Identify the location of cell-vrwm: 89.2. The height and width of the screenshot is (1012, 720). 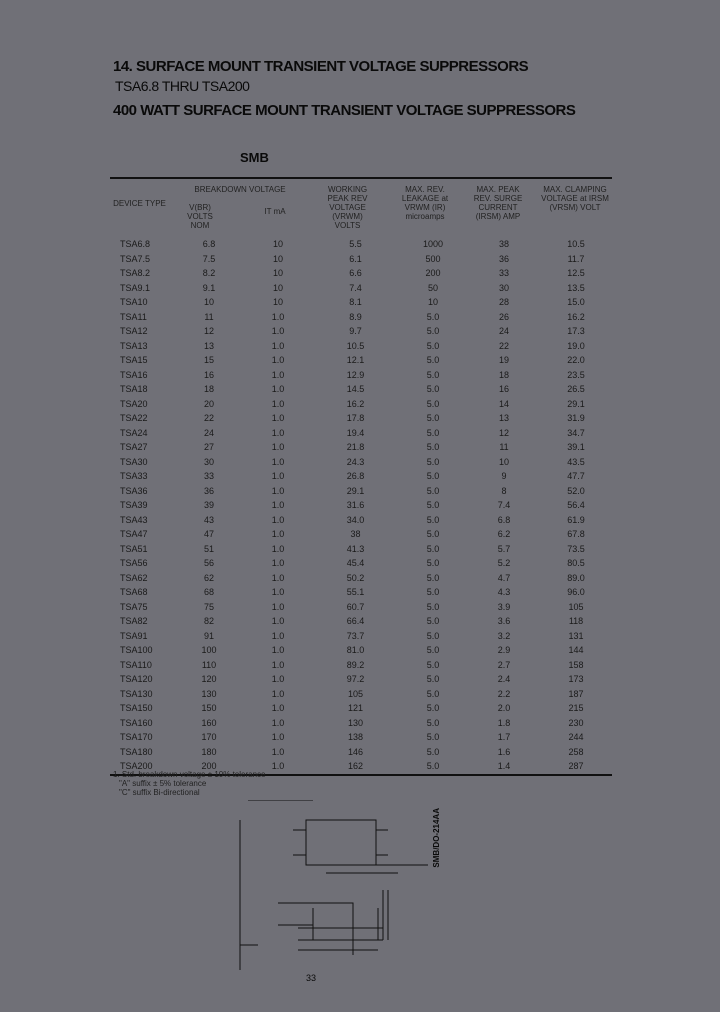
(355, 664).